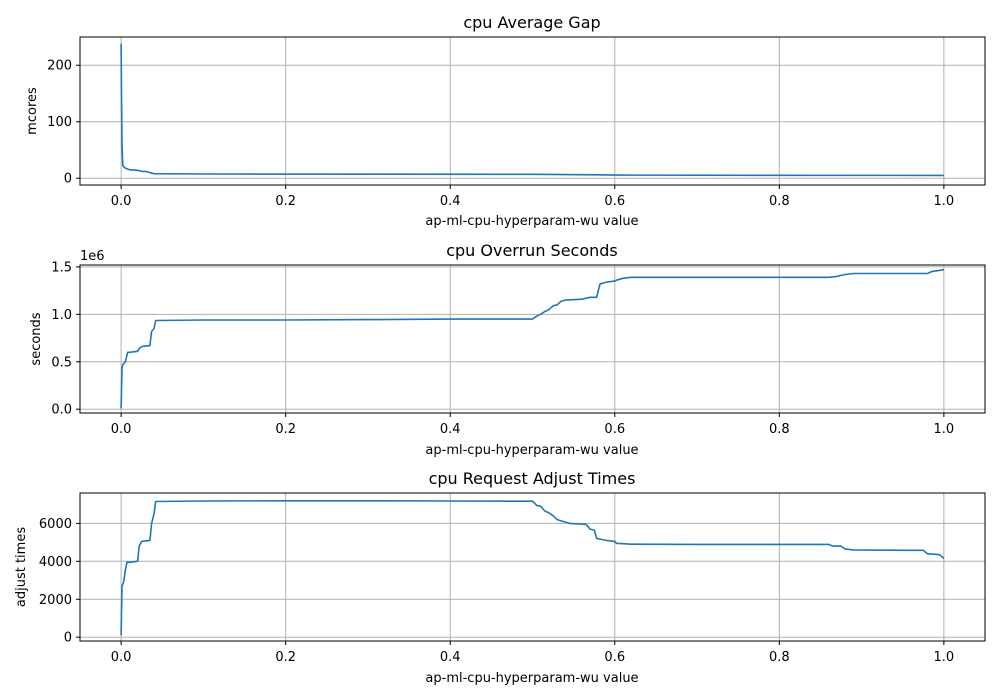 The height and width of the screenshot is (700, 1000). What do you see at coordinates (532, 478) in the screenshot?
I see `chart-title: cpu Request Adjust Times` at bounding box center [532, 478].